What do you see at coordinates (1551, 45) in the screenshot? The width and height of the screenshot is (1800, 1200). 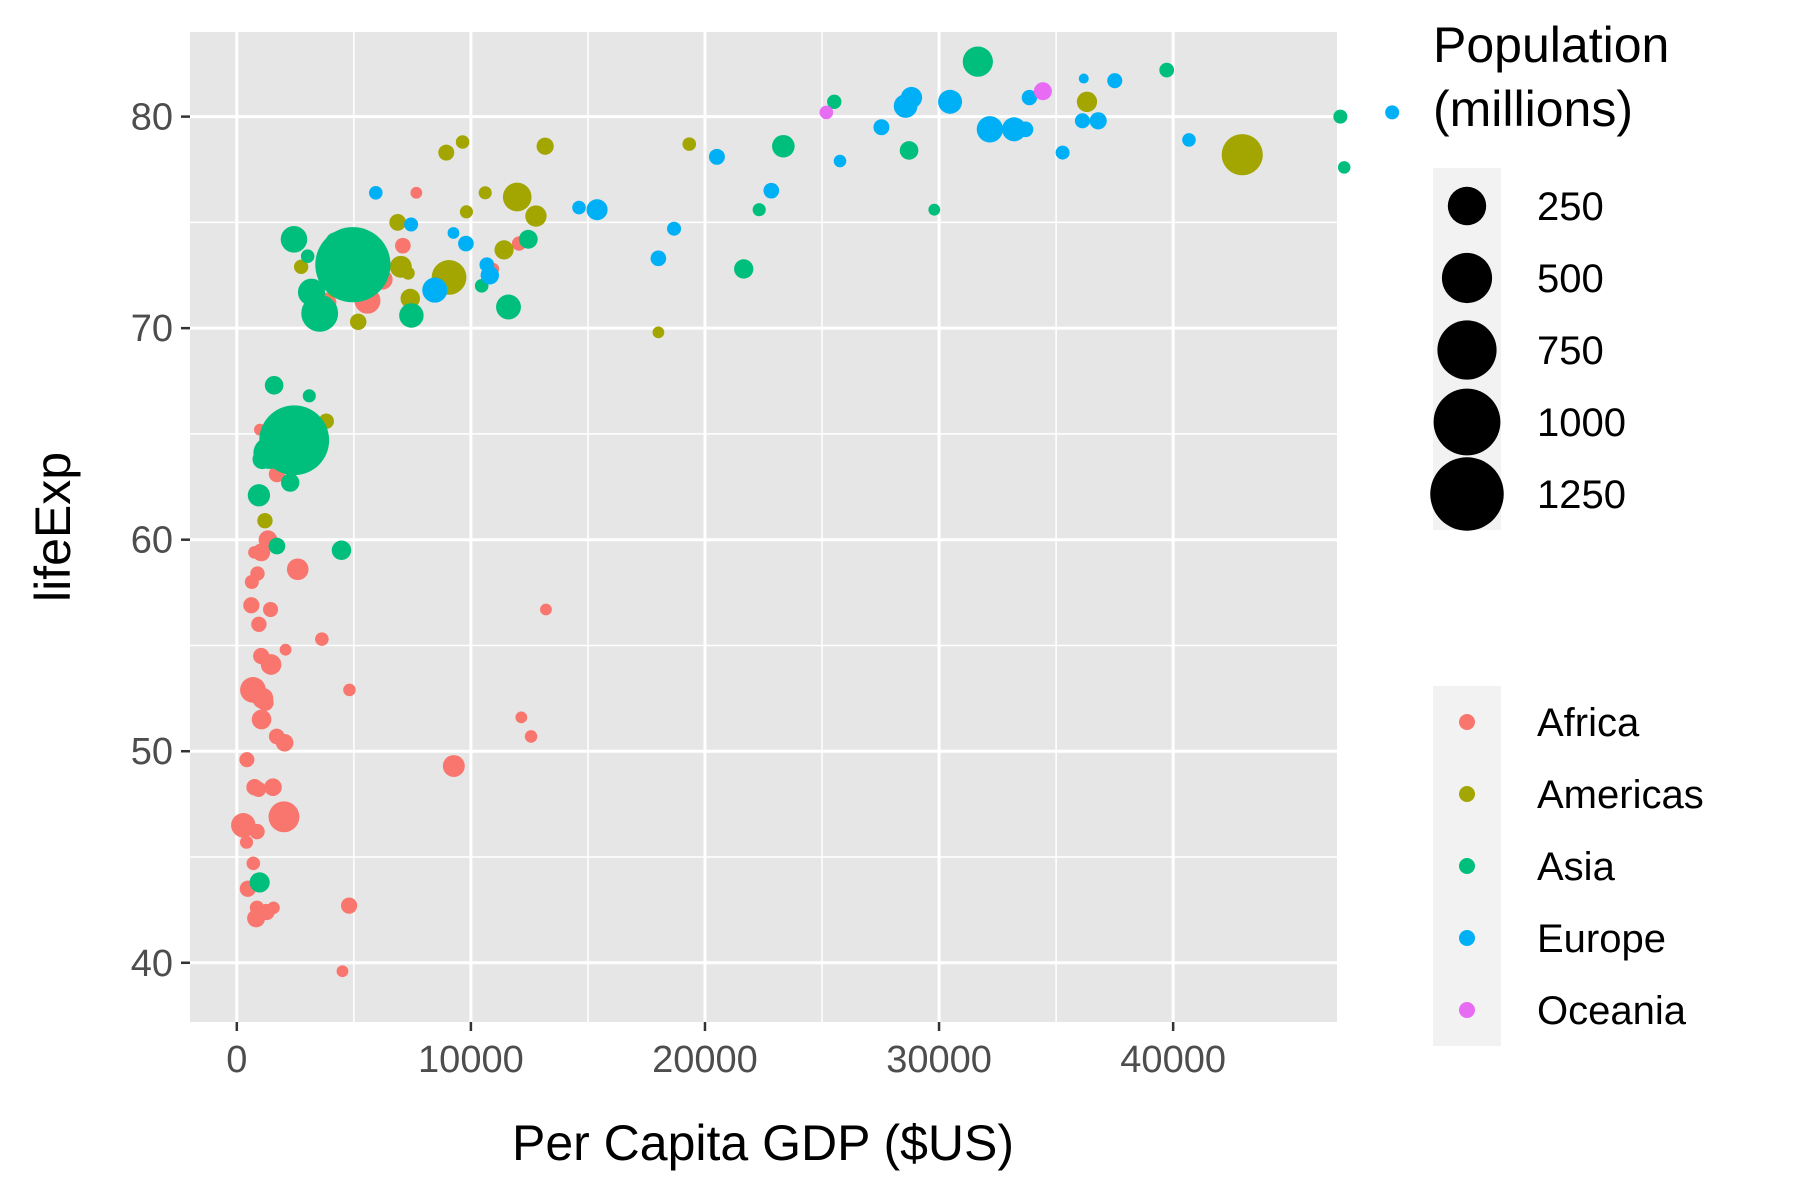 I see `size-legend-title-line-1: Population` at bounding box center [1551, 45].